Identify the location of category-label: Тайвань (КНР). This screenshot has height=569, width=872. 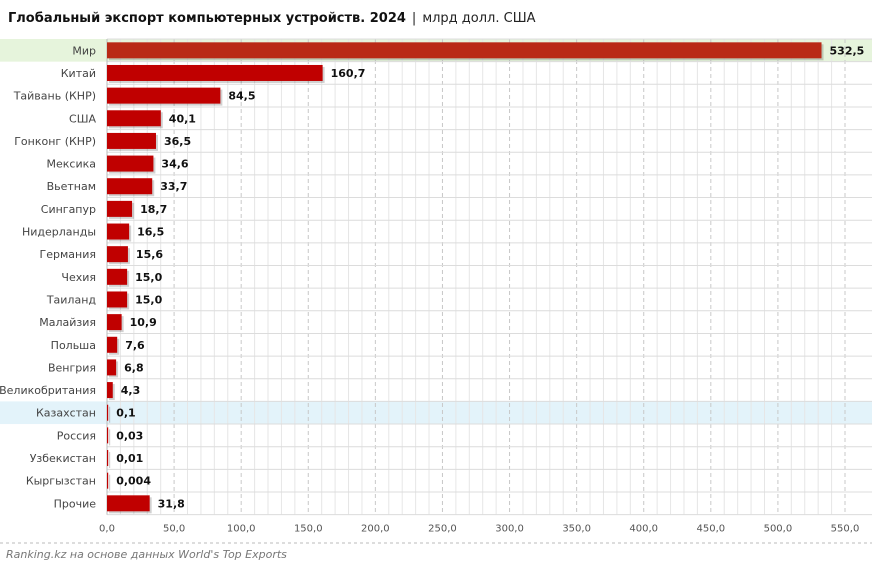
(54, 96).